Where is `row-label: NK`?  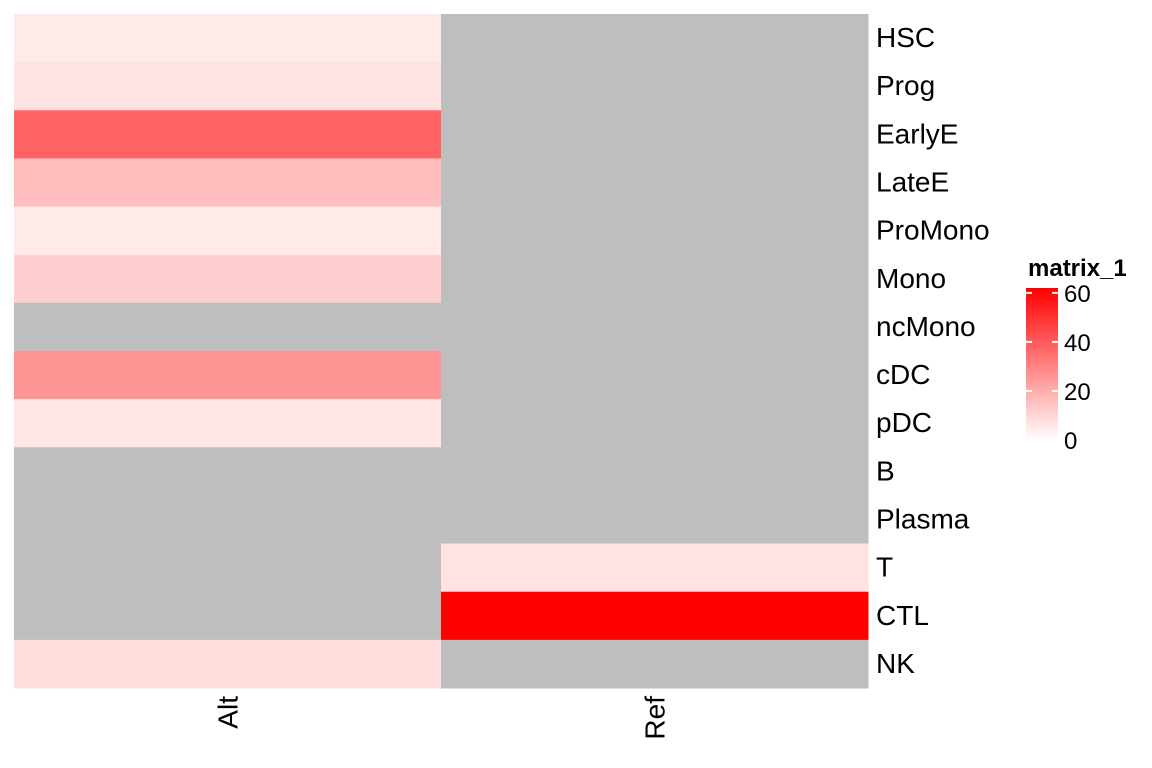 row-label: NK is located at coordinates (895, 663).